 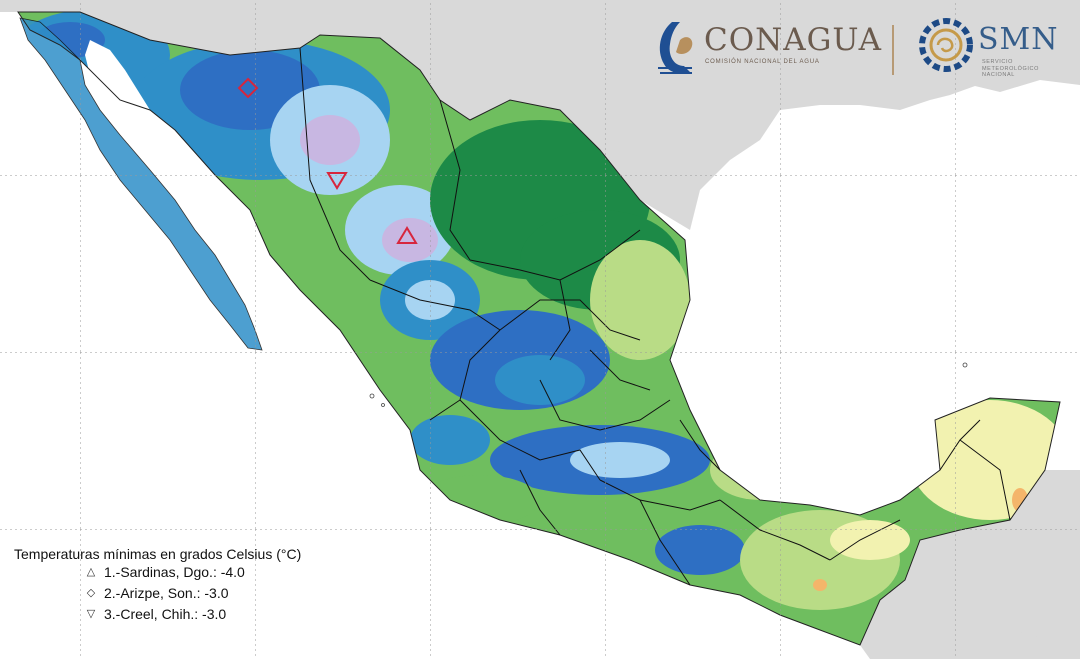 I want to click on smn-logo: SMN SERVICIO METEOROLÓGICO NACIONAL, so click(x=991, y=46).